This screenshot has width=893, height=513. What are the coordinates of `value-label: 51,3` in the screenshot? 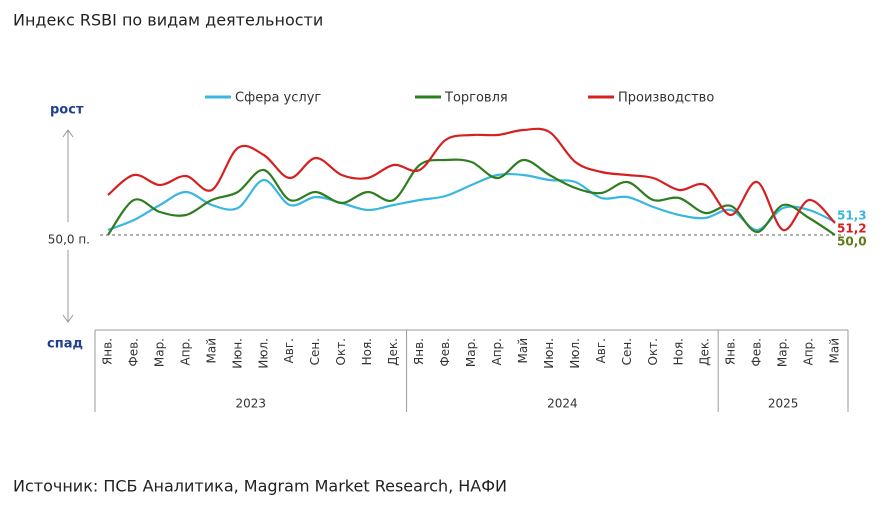 It's located at (852, 216).